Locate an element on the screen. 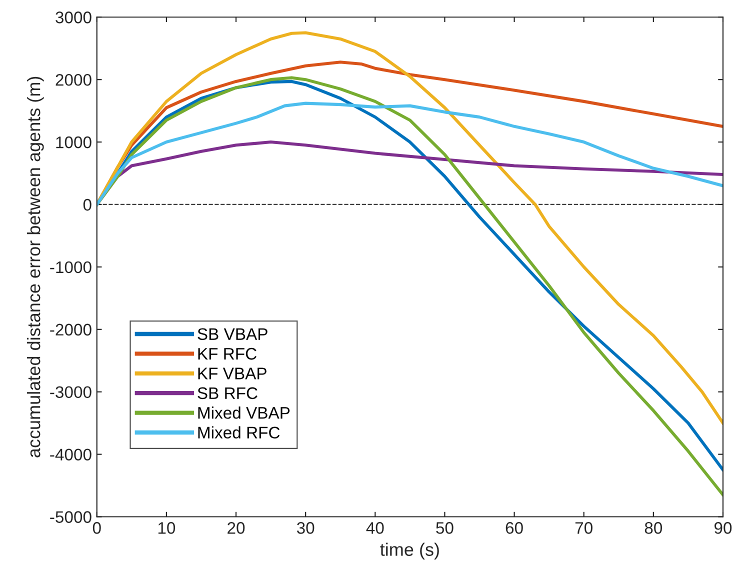  legend-label: Mixed VBAP is located at coordinates (244, 412).